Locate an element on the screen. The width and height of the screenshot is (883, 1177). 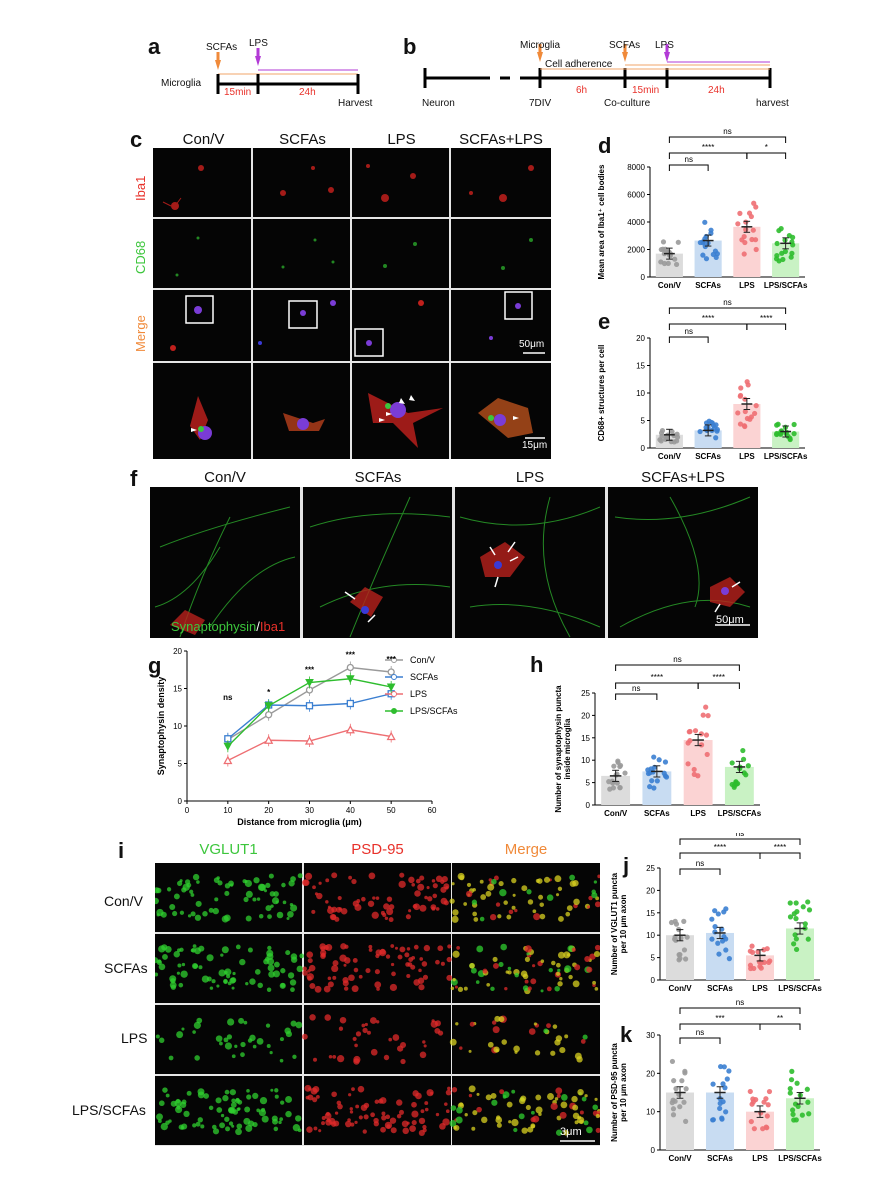
y-tick-label: 10 is located at coordinates (650, 1112).